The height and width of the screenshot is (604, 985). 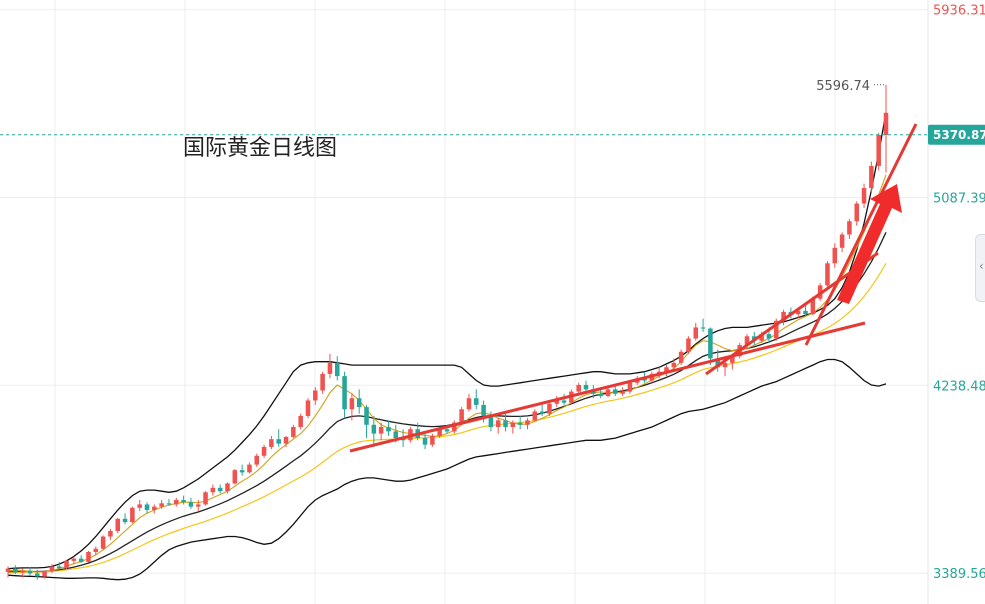 I want to click on peak-marker: 5596.74, so click(x=851, y=86).